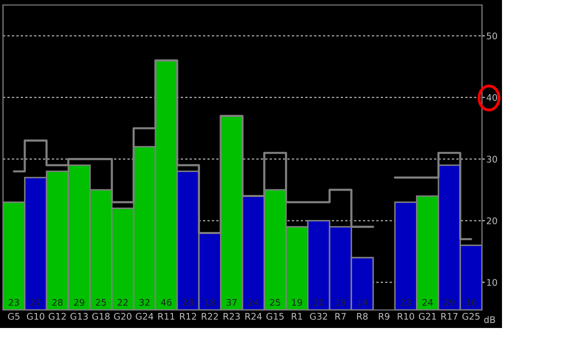 The image size is (582, 346). I want to click on x-tick-label: R9, so click(384, 316).